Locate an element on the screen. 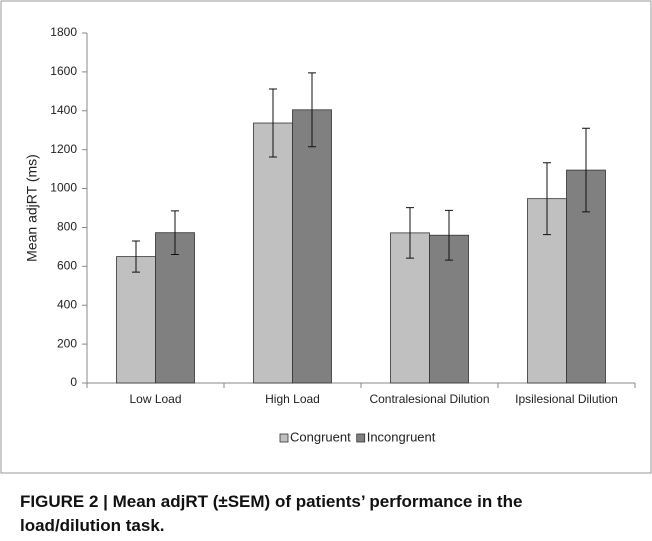 Image resolution: width=652 pixels, height=541 pixels. y-tick-label: 1600 is located at coordinates (63, 71).